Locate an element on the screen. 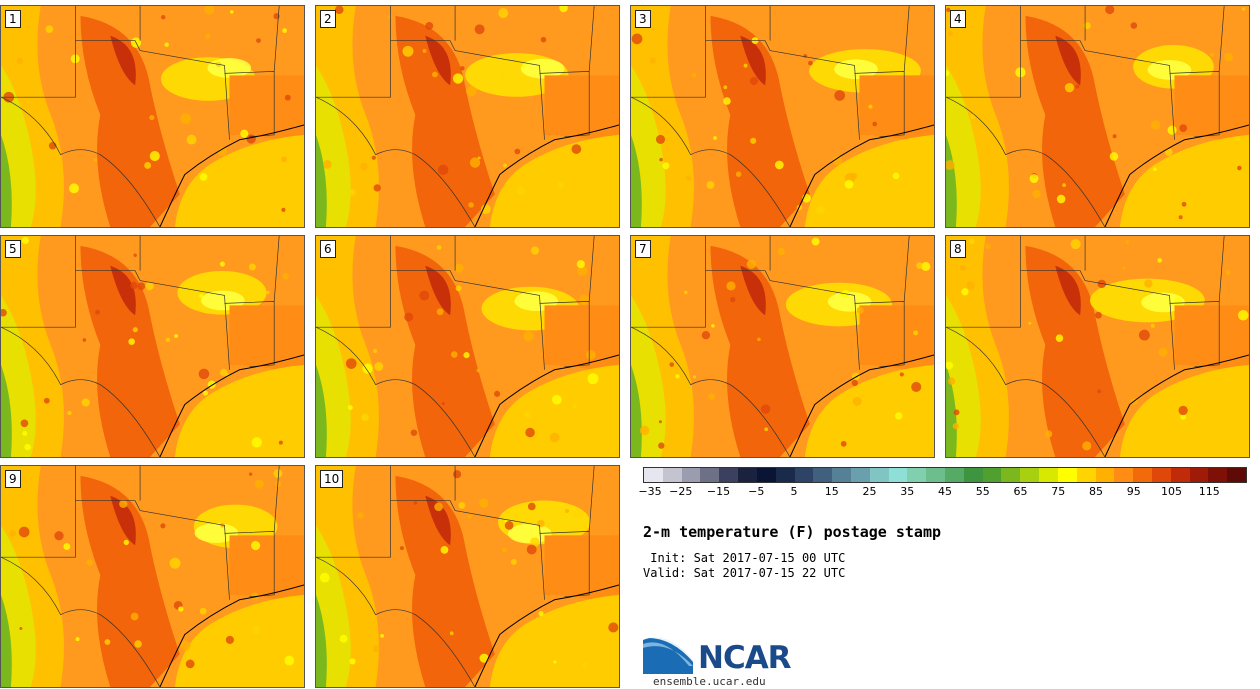  member-label: 4 is located at coordinates (958, 19).